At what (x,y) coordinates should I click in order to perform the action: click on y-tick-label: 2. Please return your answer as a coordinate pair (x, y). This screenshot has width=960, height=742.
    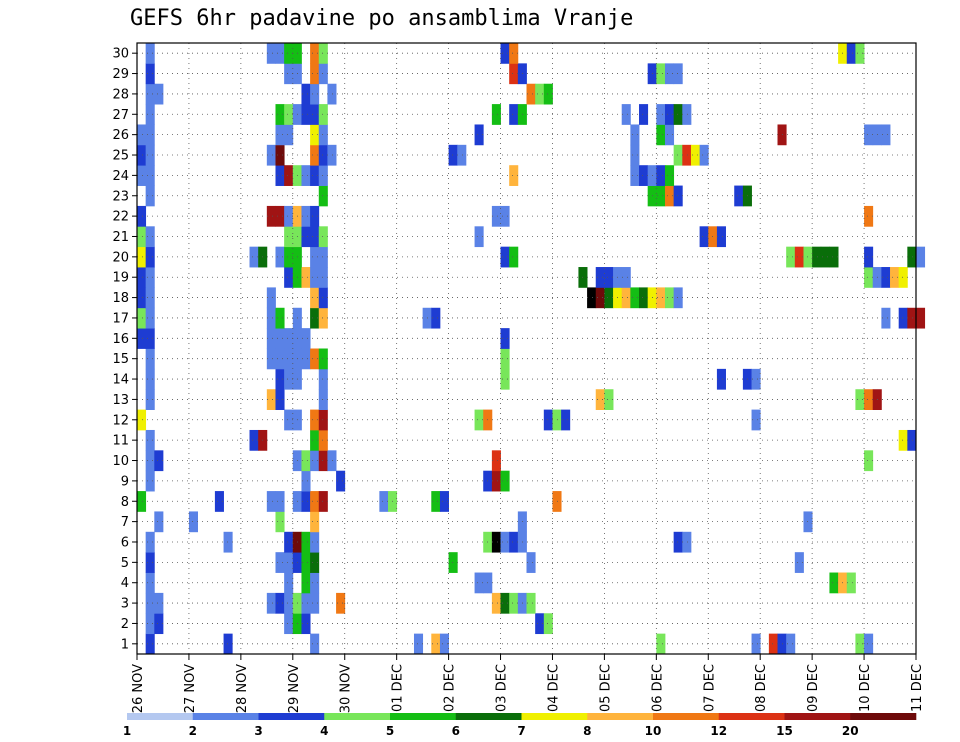
    Looking at the image, I should click on (125, 624).